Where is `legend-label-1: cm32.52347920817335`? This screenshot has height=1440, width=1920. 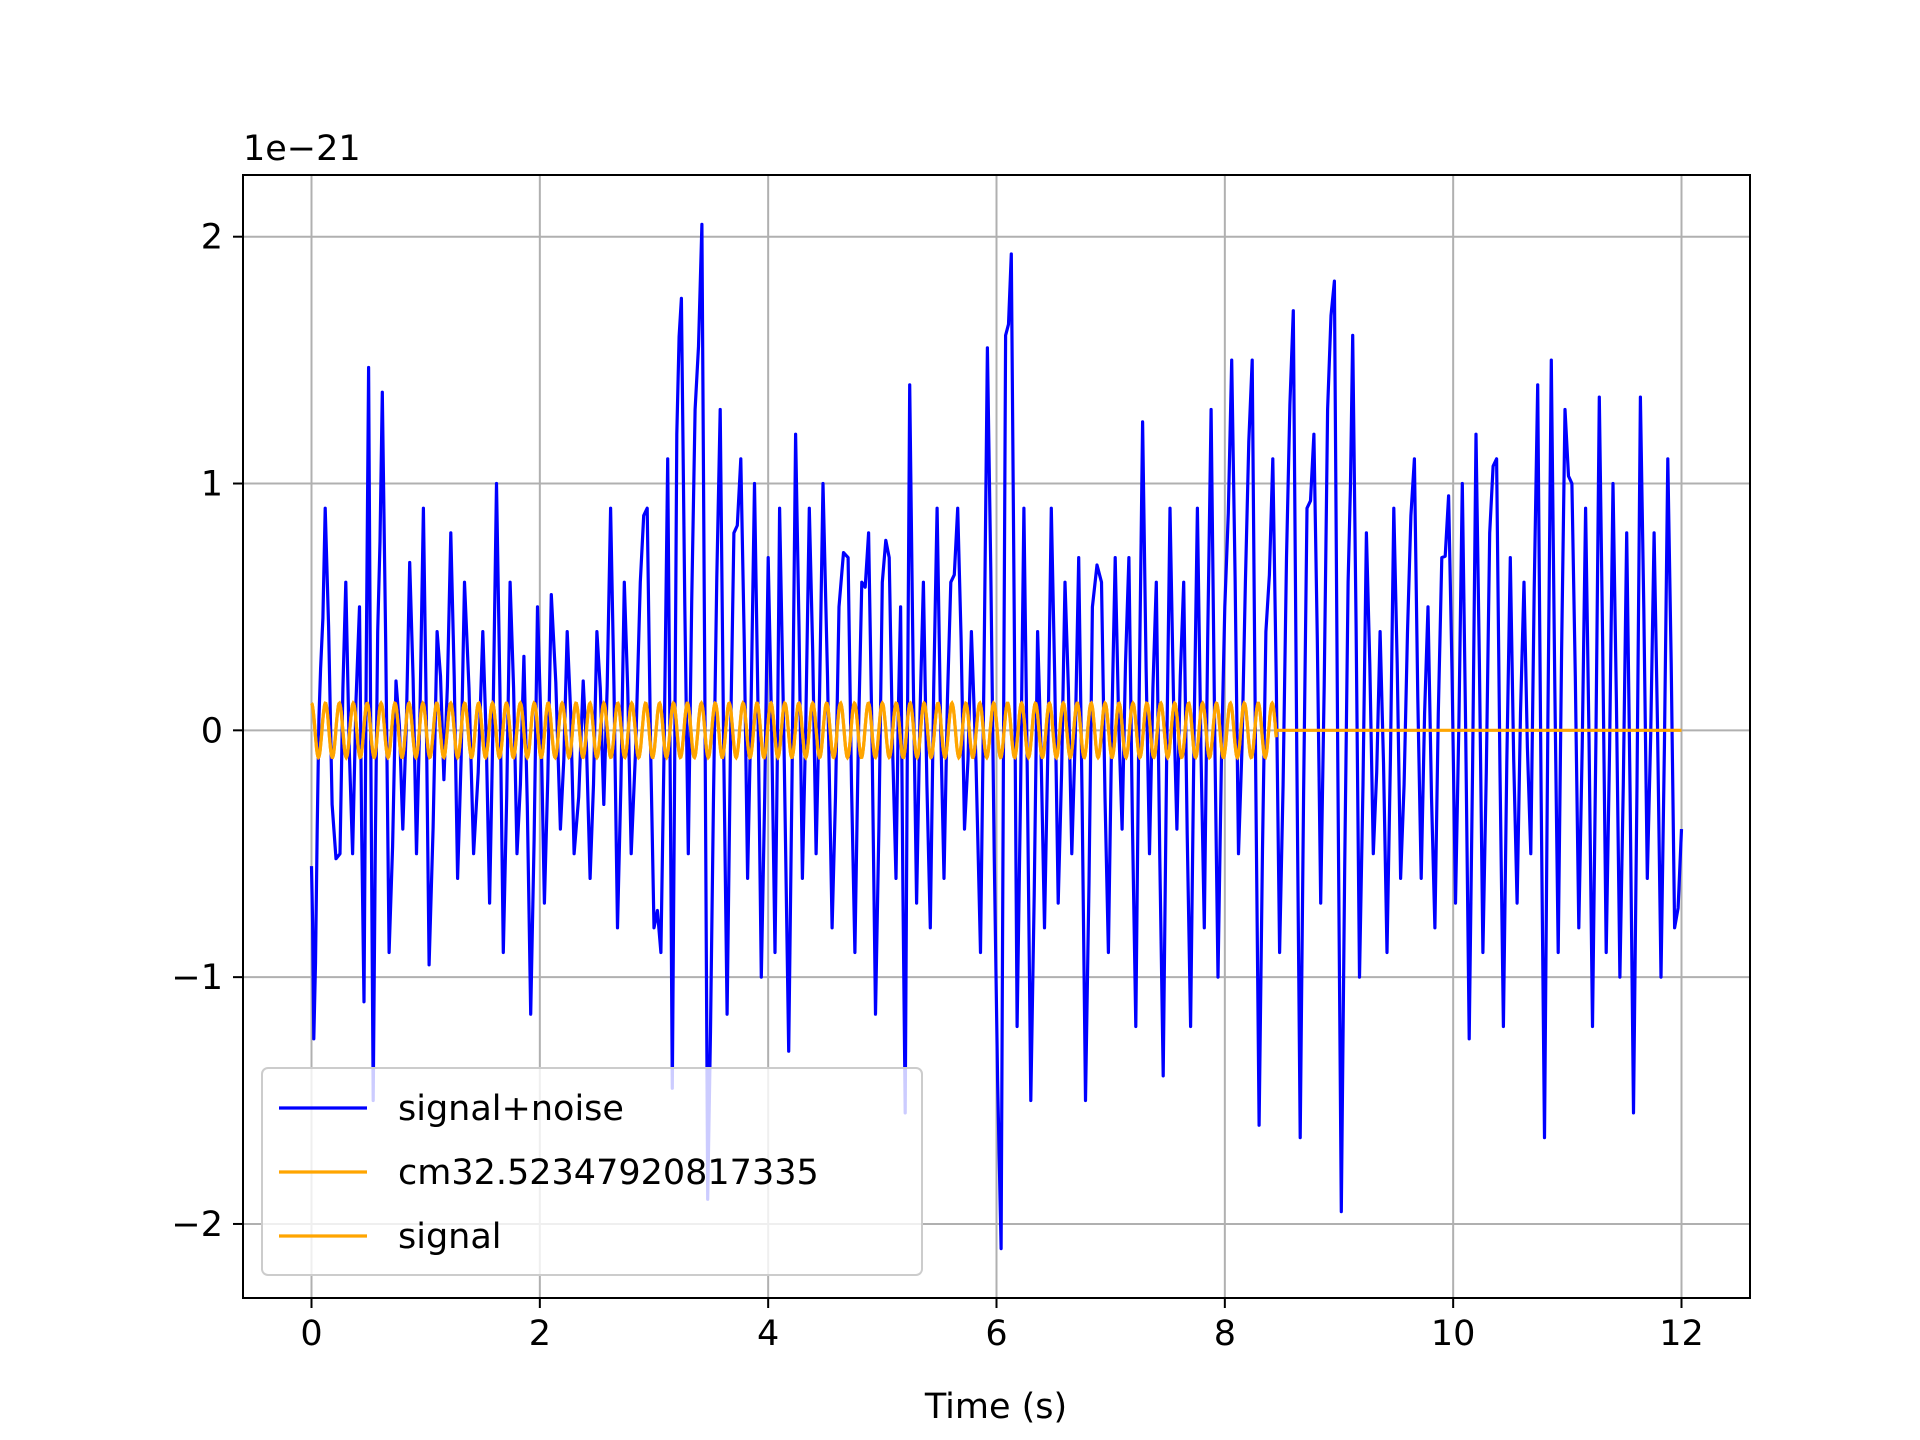
legend-label-1: cm32.52347920817335 is located at coordinates (608, 1173).